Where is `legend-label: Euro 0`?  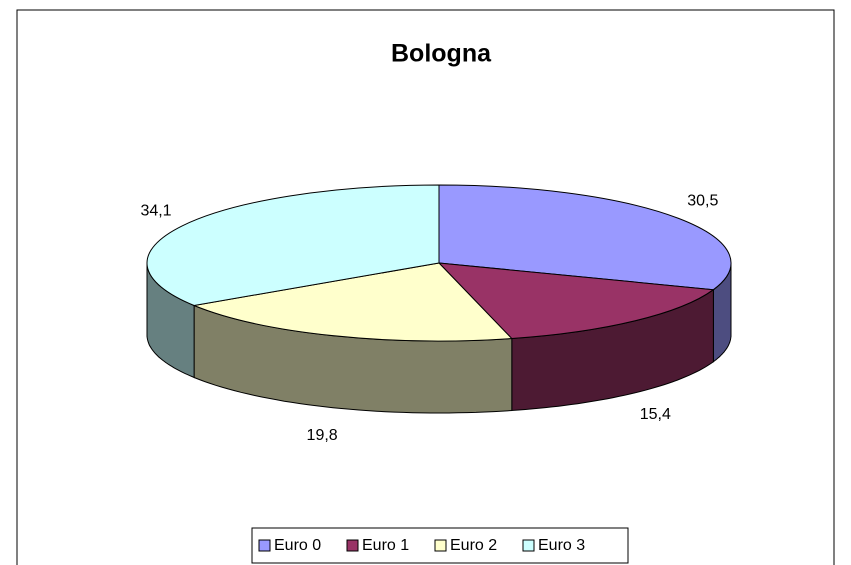
legend-label: Euro 0 is located at coordinates (297, 545).